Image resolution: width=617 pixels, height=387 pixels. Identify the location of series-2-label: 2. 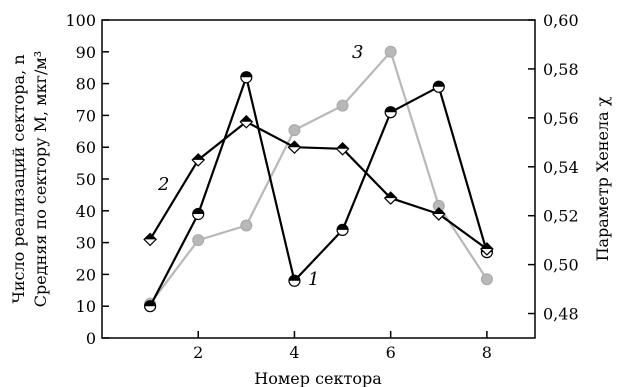
(163, 184).